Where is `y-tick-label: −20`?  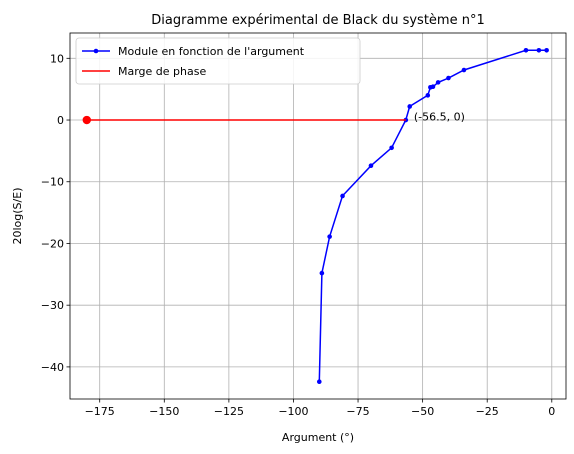
y-tick-label: −20 is located at coordinates (52, 243).